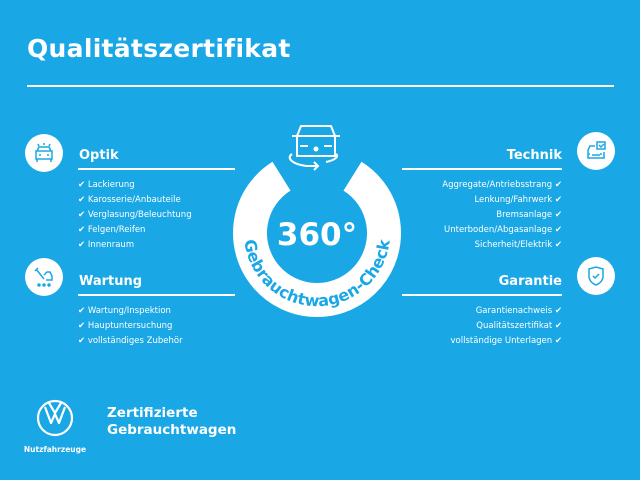  What do you see at coordinates (317, 235) in the screenshot?
I see `value-360: 360°` at bounding box center [317, 235].